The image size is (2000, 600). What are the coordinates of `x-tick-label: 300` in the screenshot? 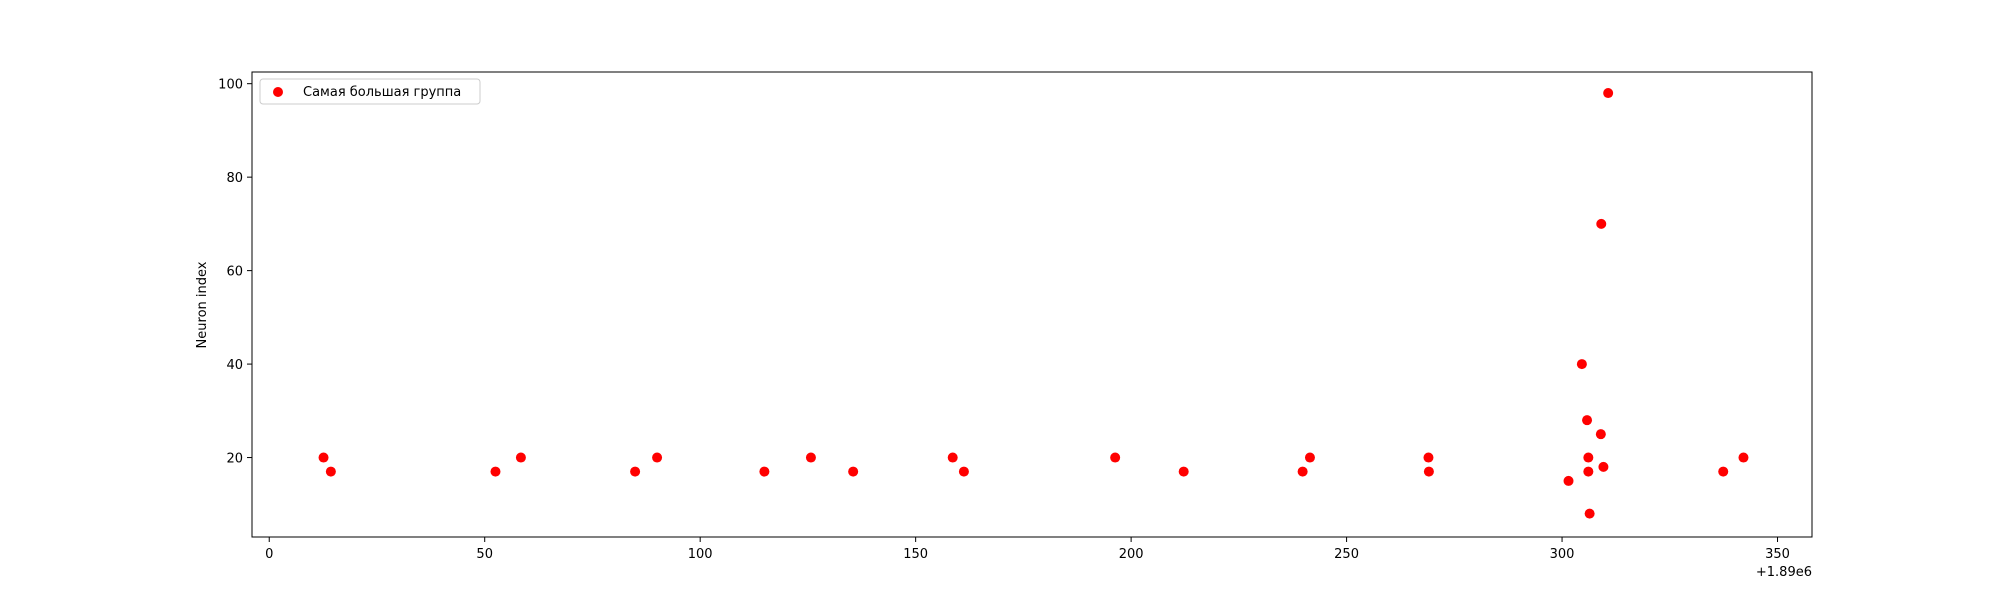 It's located at (1562, 554).